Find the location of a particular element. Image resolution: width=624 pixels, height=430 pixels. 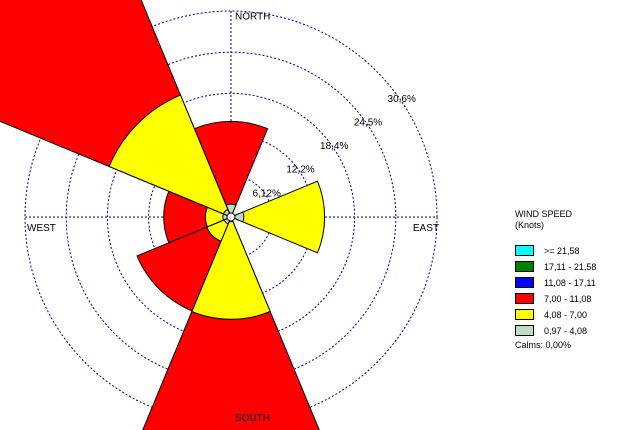

legend-item: 4,08 - 7,00 is located at coordinates (567, 316).